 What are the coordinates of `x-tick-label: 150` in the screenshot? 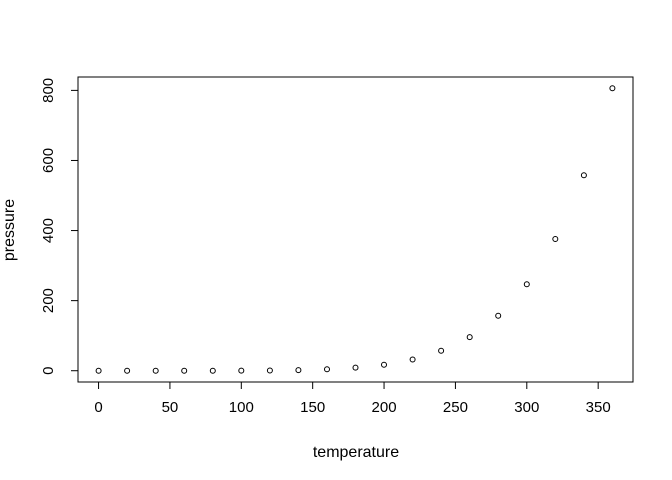 It's located at (312, 407).